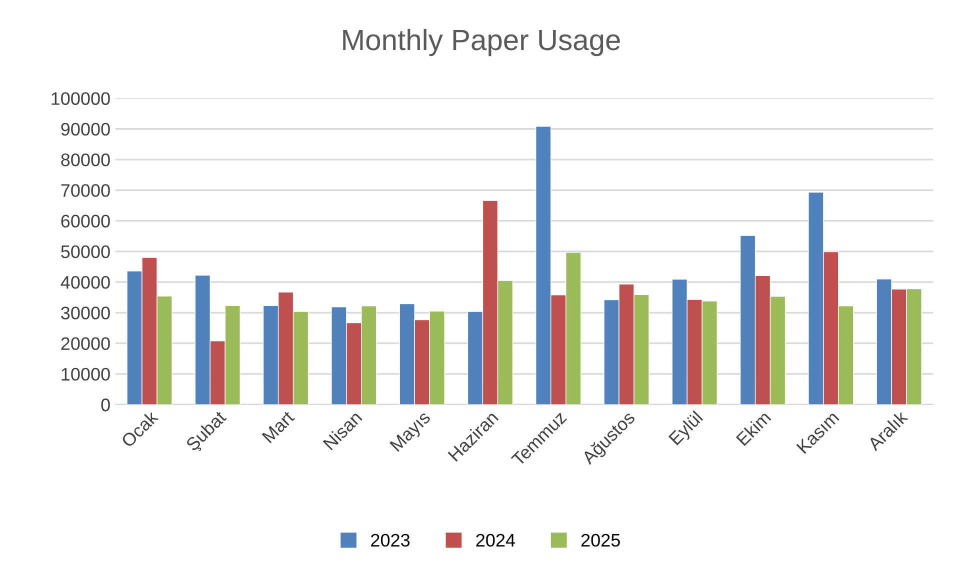  What do you see at coordinates (85, 221) in the screenshot?
I see `y-tick-label: 60000` at bounding box center [85, 221].